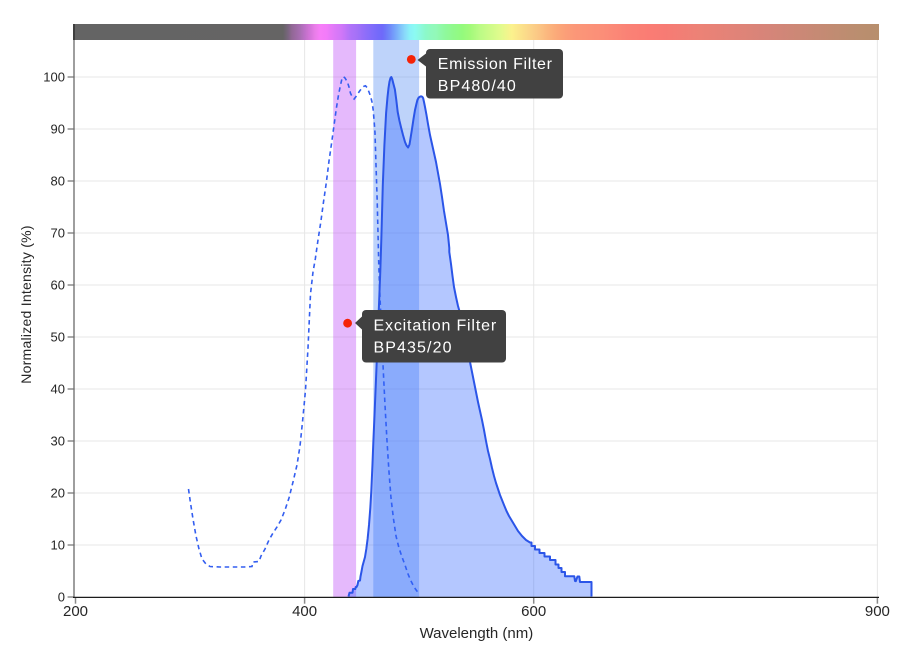 The width and height of the screenshot is (900, 650). What do you see at coordinates (58, 129) in the screenshot?
I see `svg-text: 90` at bounding box center [58, 129].